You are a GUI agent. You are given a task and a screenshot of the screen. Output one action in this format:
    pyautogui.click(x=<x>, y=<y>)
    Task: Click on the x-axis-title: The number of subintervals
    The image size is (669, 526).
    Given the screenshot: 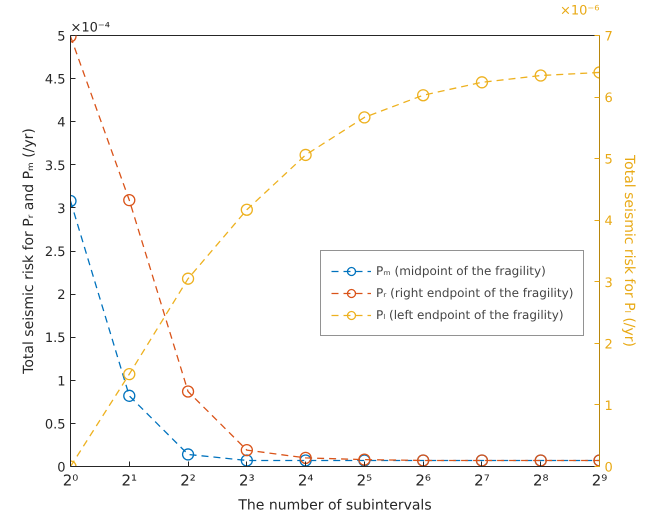 What is the action you would take?
    pyautogui.click(x=334, y=506)
    